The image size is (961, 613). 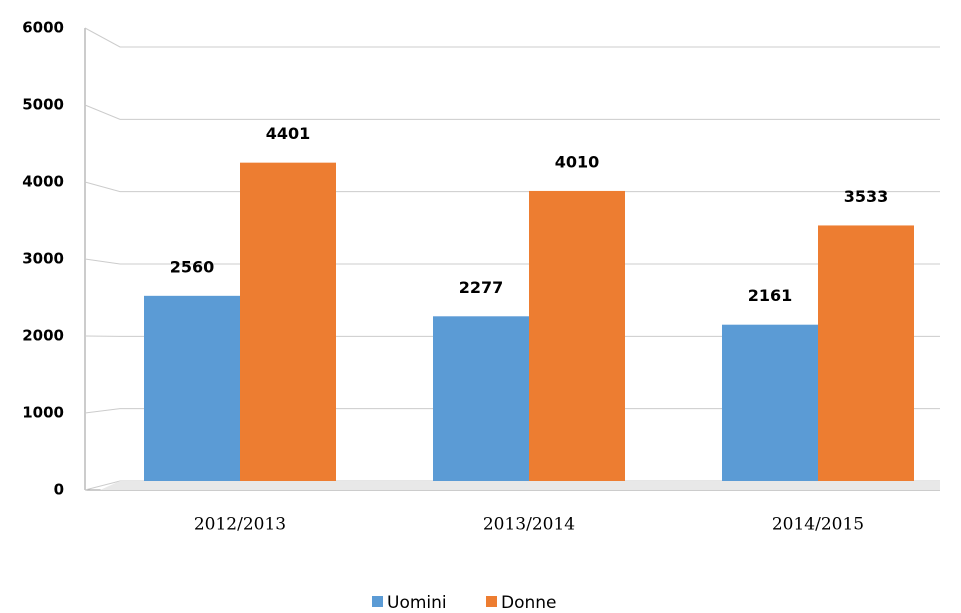 What do you see at coordinates (818, 525) in the screenshot?
I see `x-tick-label: 2014/2015` at bounding box center [818, 525].